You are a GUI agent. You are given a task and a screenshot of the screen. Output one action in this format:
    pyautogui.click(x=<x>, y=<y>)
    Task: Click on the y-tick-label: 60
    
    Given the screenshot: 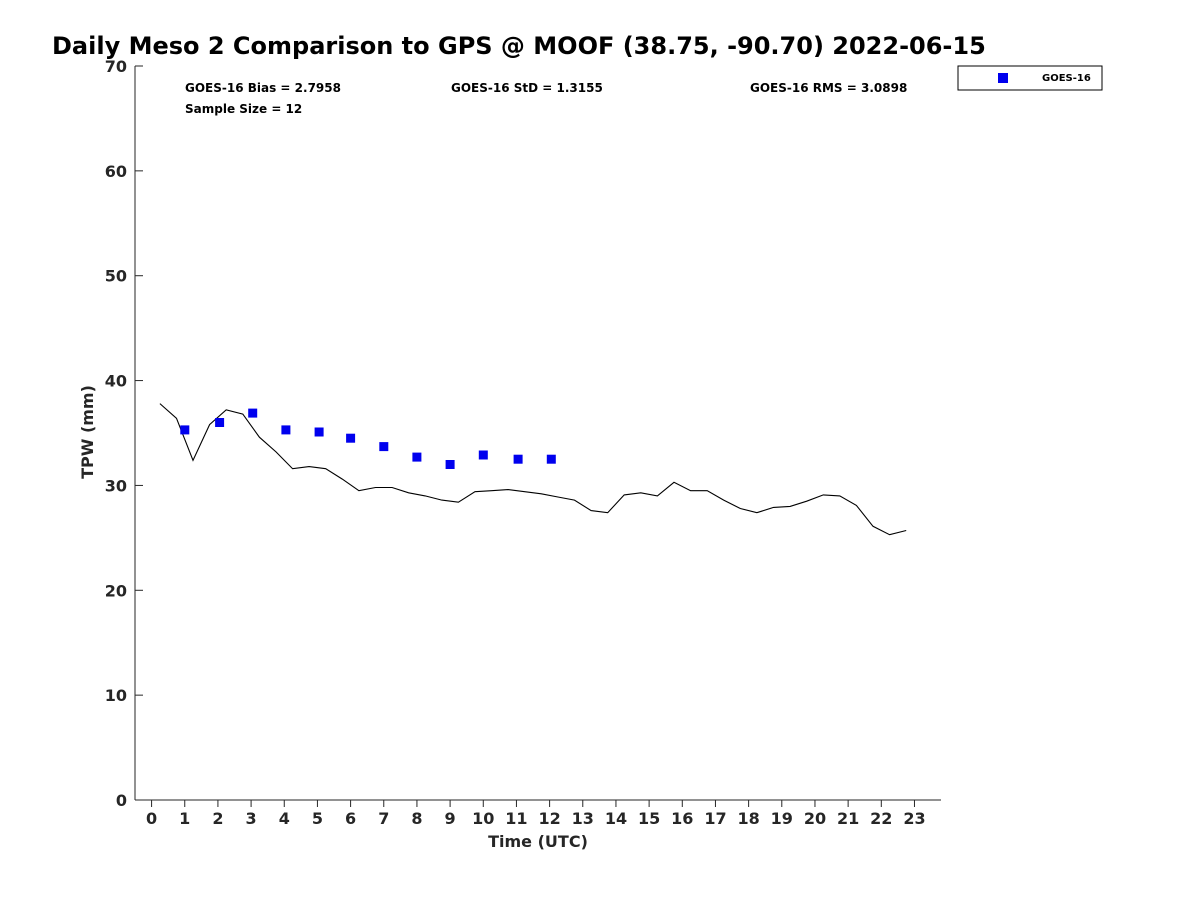 What is the action you would take?
    pyautogui.click(x=116, y=171)
    